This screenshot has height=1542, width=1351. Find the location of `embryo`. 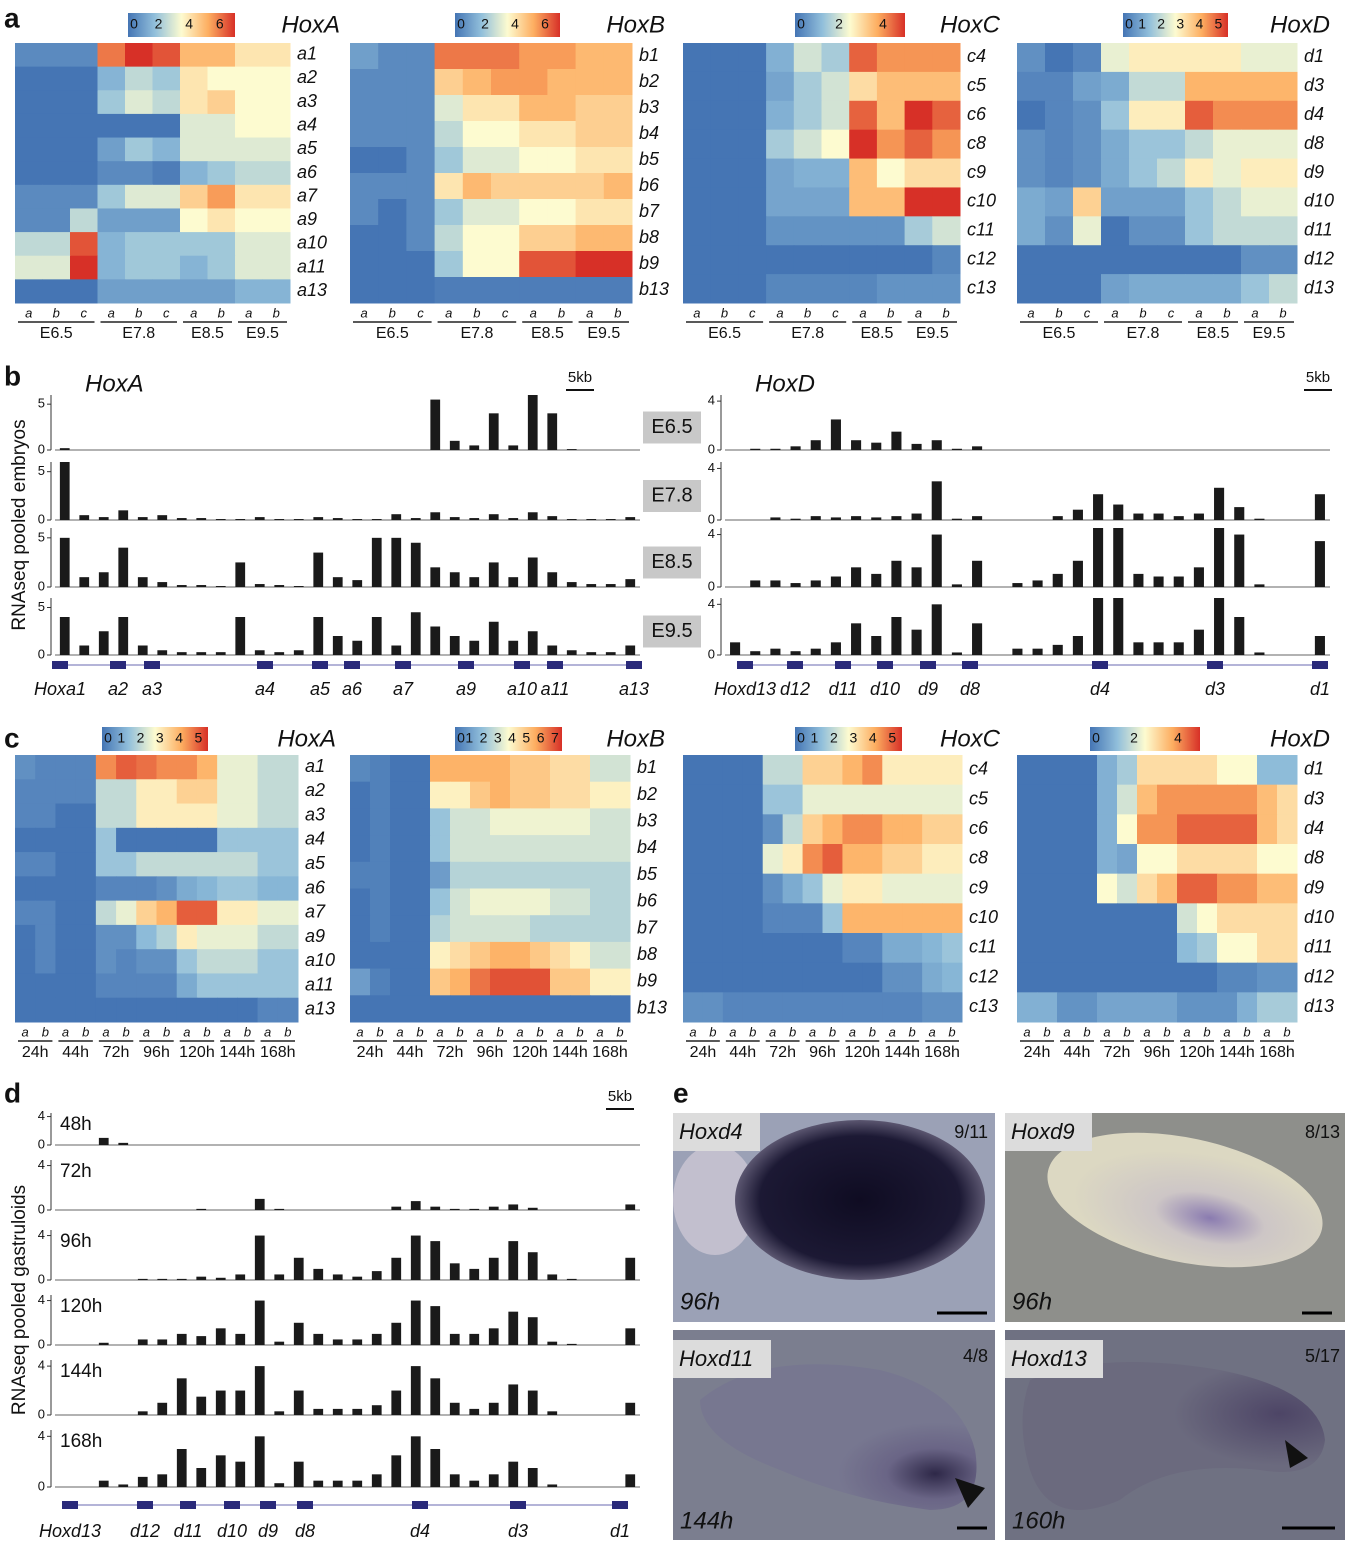

embryo is located at coordinates (1173, 1436).